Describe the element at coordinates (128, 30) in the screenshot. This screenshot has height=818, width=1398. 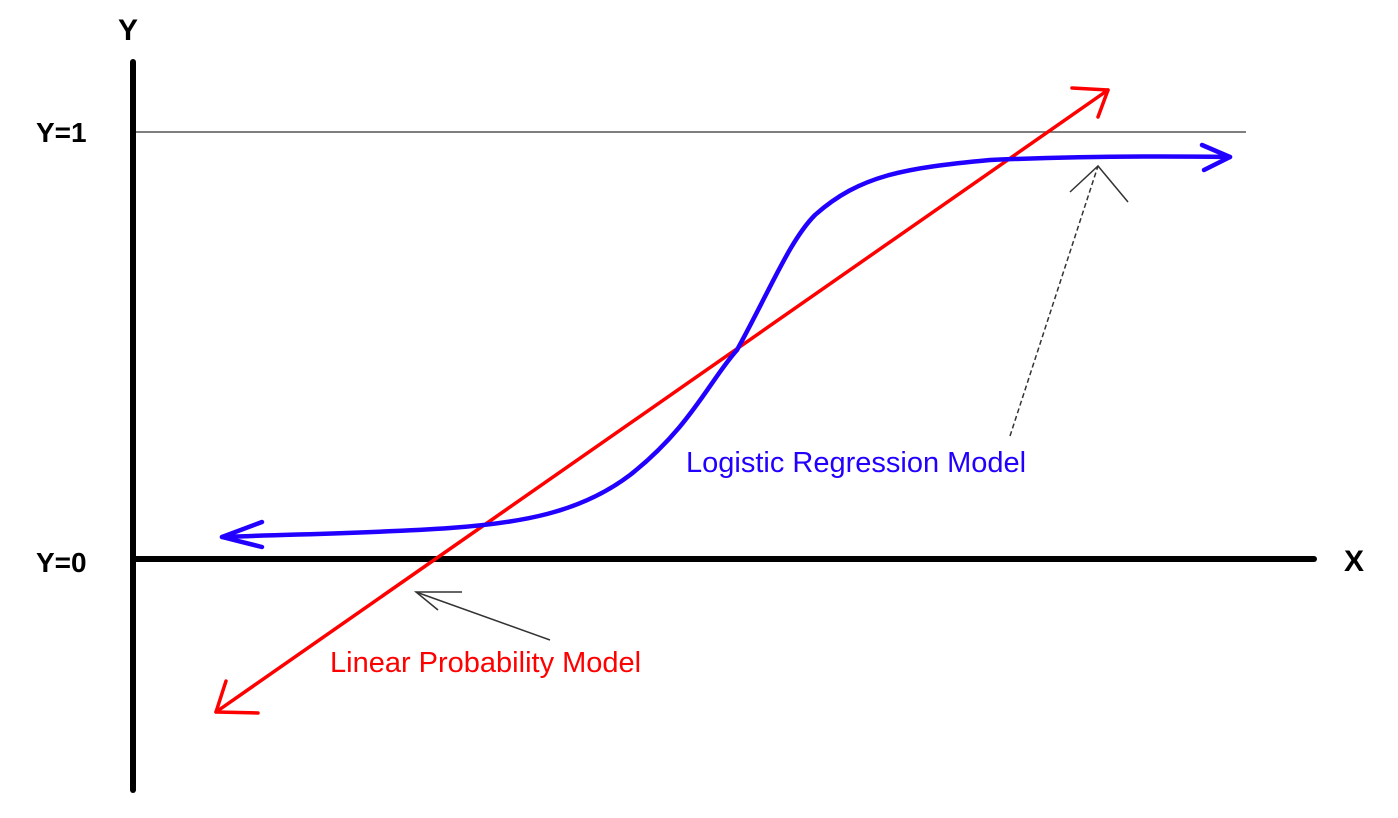
I see `y-axis-label: Y` at that location.